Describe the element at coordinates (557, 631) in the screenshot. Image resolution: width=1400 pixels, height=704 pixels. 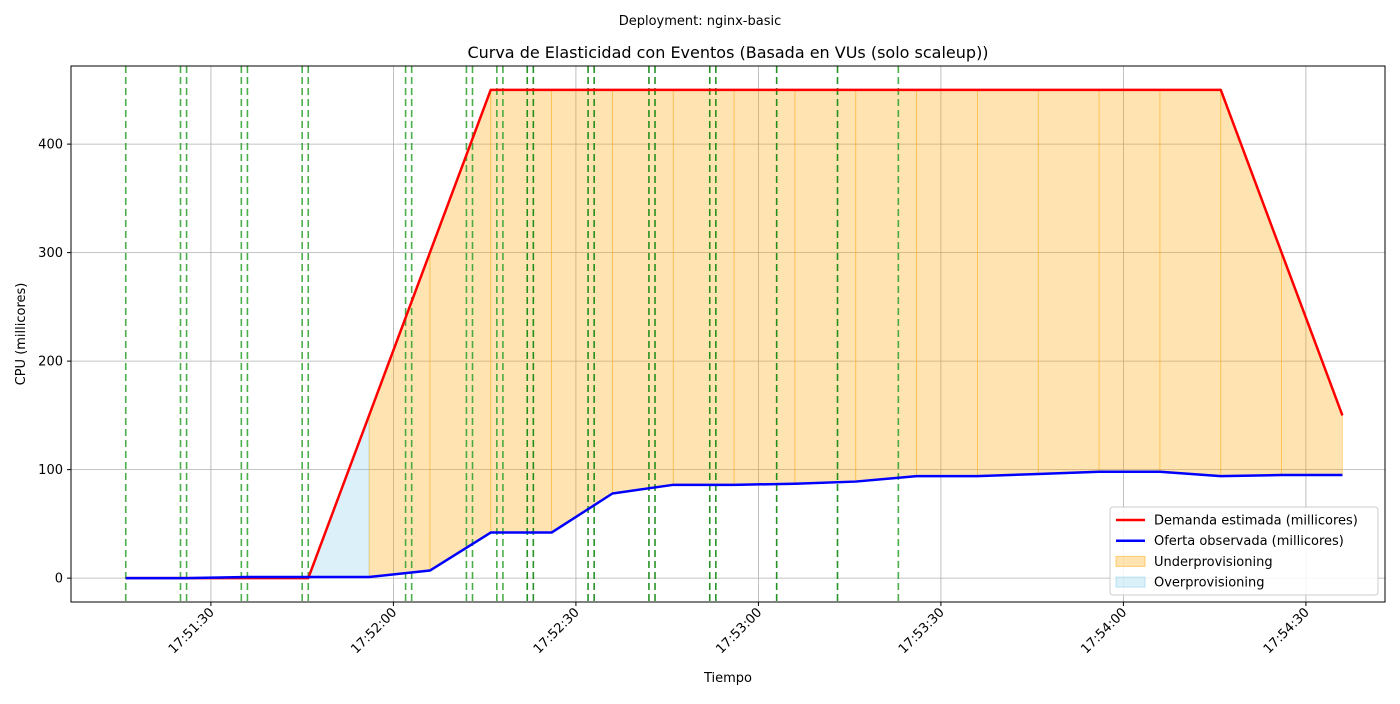
I see `x-tick-label: 17:52:30` at that location.